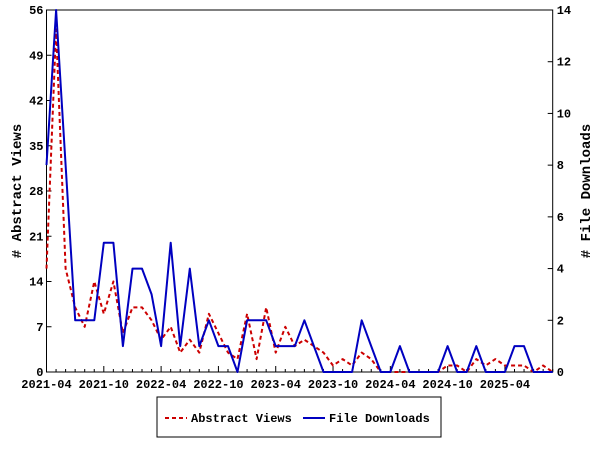 The width and height of the screenshot is (600, 450). What do you see at coordinates (161, 385) in the screenshot?
I see `x-tick-label: 2022-04` at bounding box center [161, 385].